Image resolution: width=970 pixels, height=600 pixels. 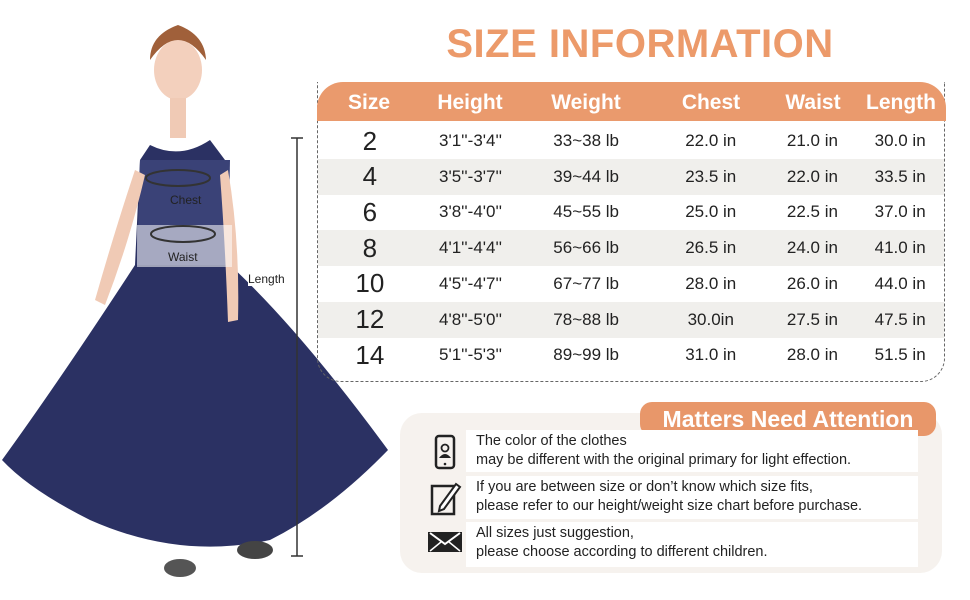 I want to click on ruler-icon, so click(x=445, y=498).